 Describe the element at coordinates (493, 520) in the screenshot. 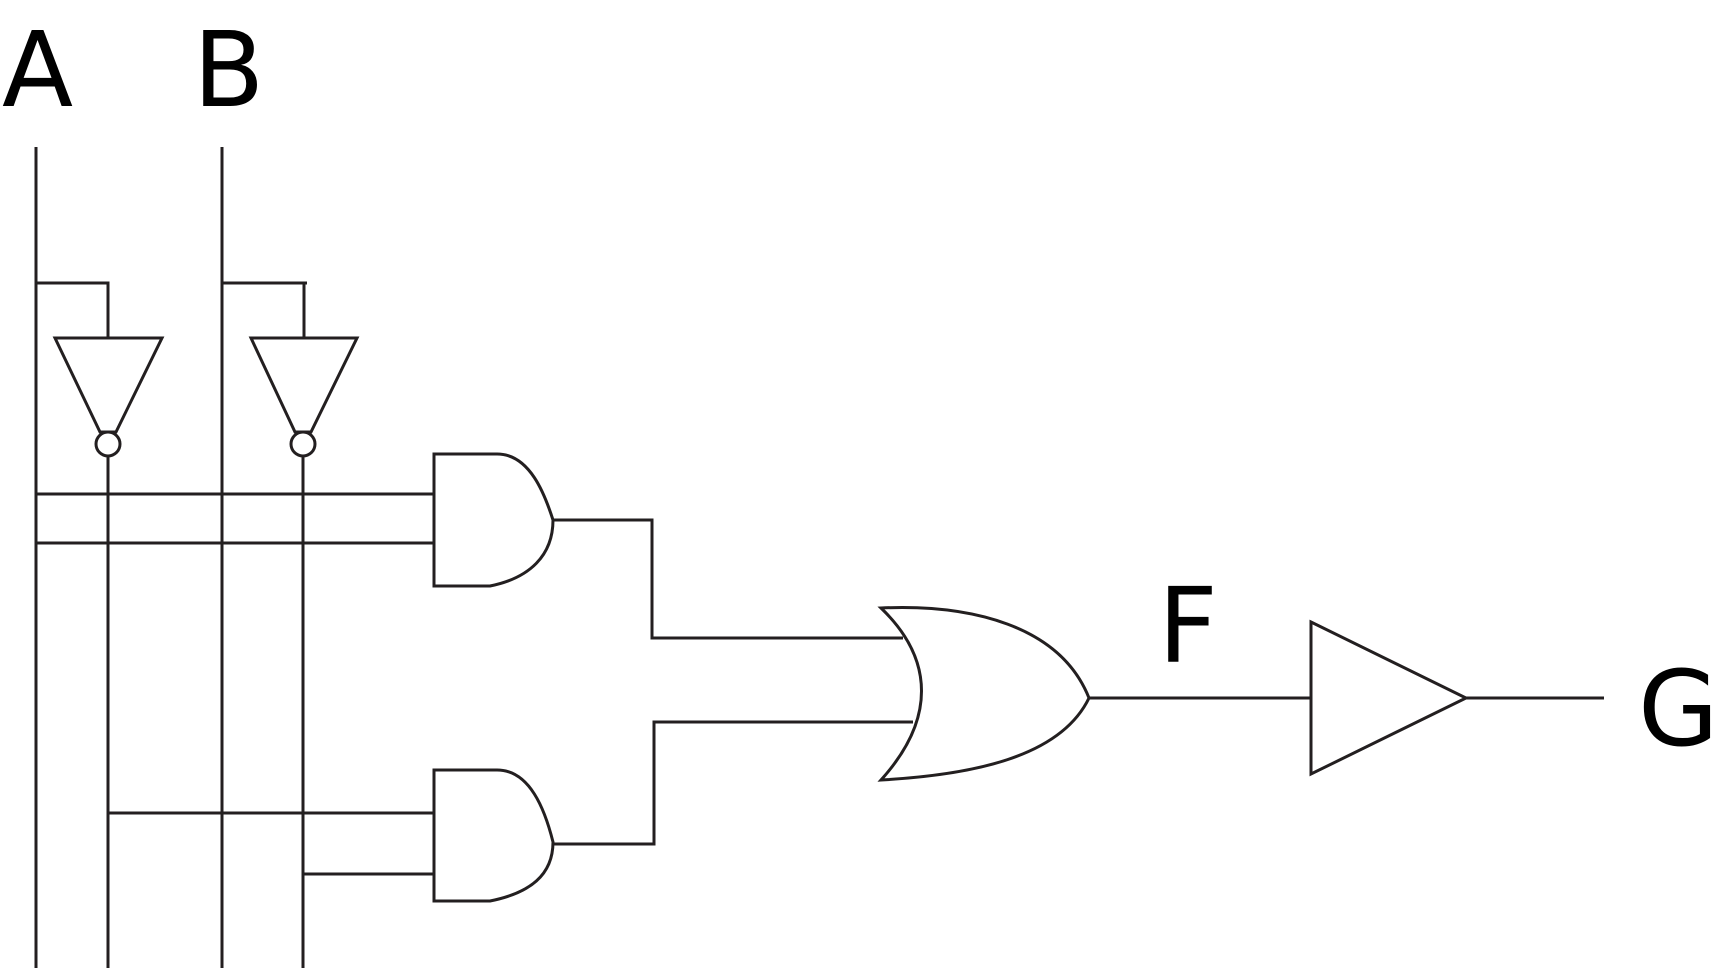

I see `and-gate-upper` at that location.